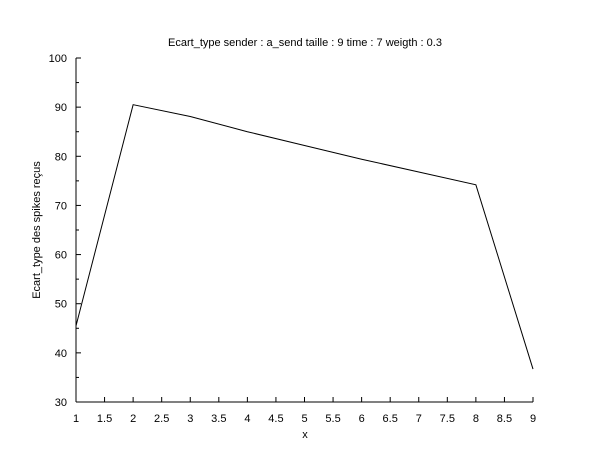 This screenshot has width=610, height=460. I want to click on x-tick-label: 5, so click(304, 419).